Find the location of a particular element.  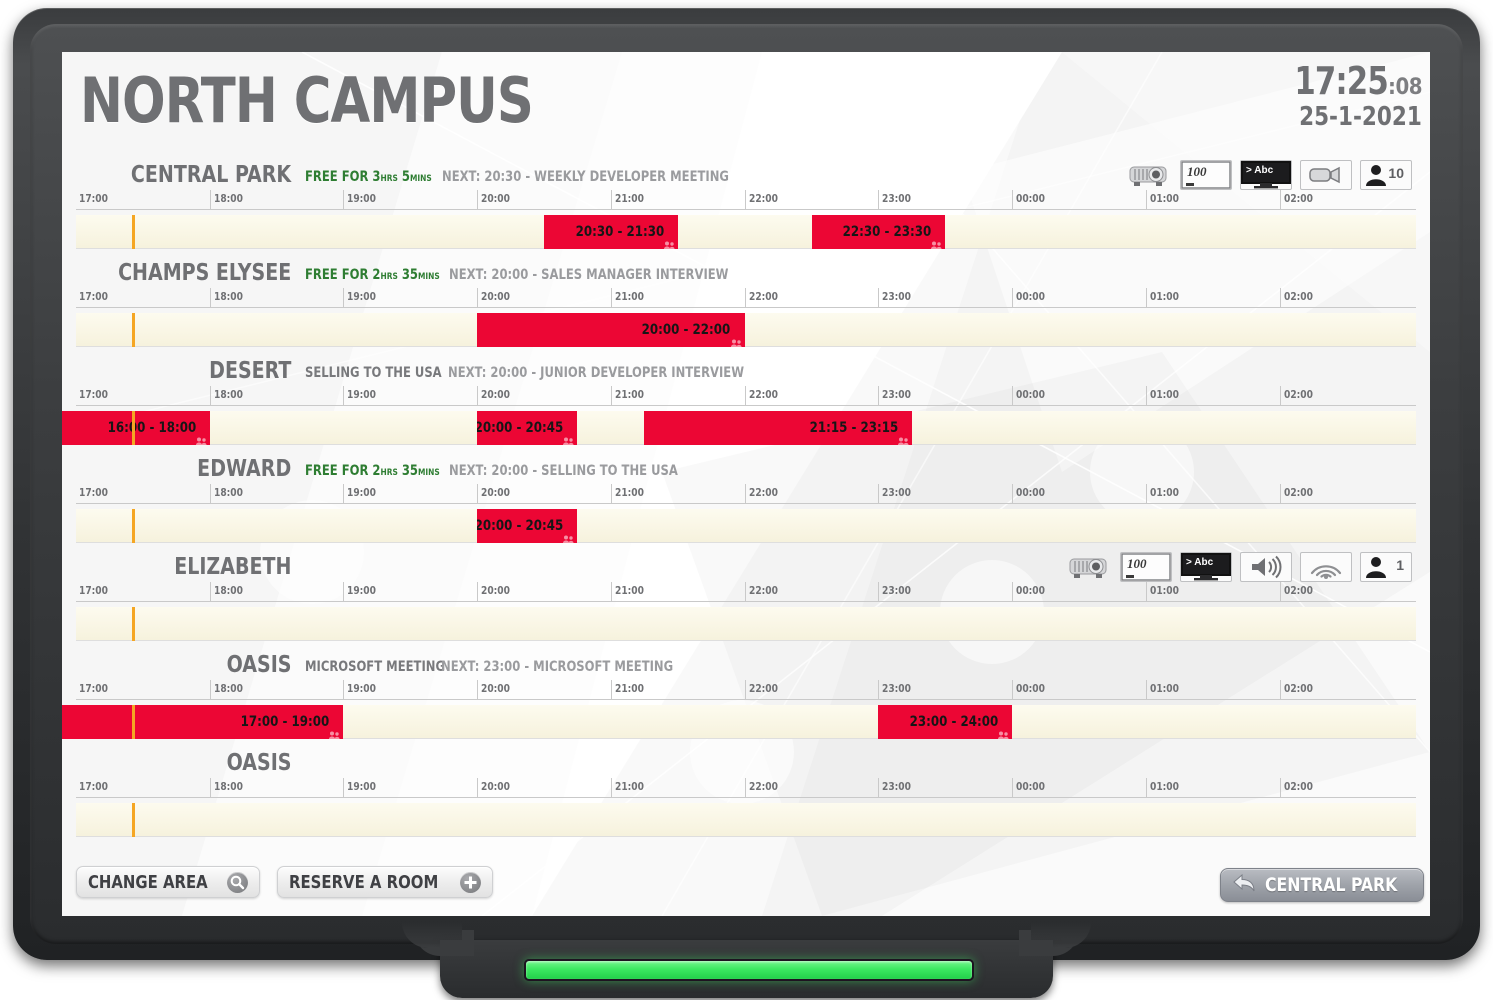

booking-label: 17:00 - 19:00 is located at coordinates (285, 722).